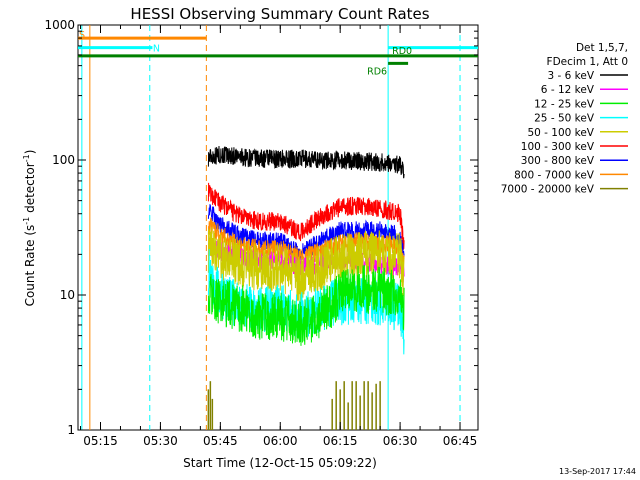 The height and width of the screenshot is (480, 640). Describe the element at coordinates (340, 441) in the screenshot. I see `x-tick-label: 06:15` at that location.